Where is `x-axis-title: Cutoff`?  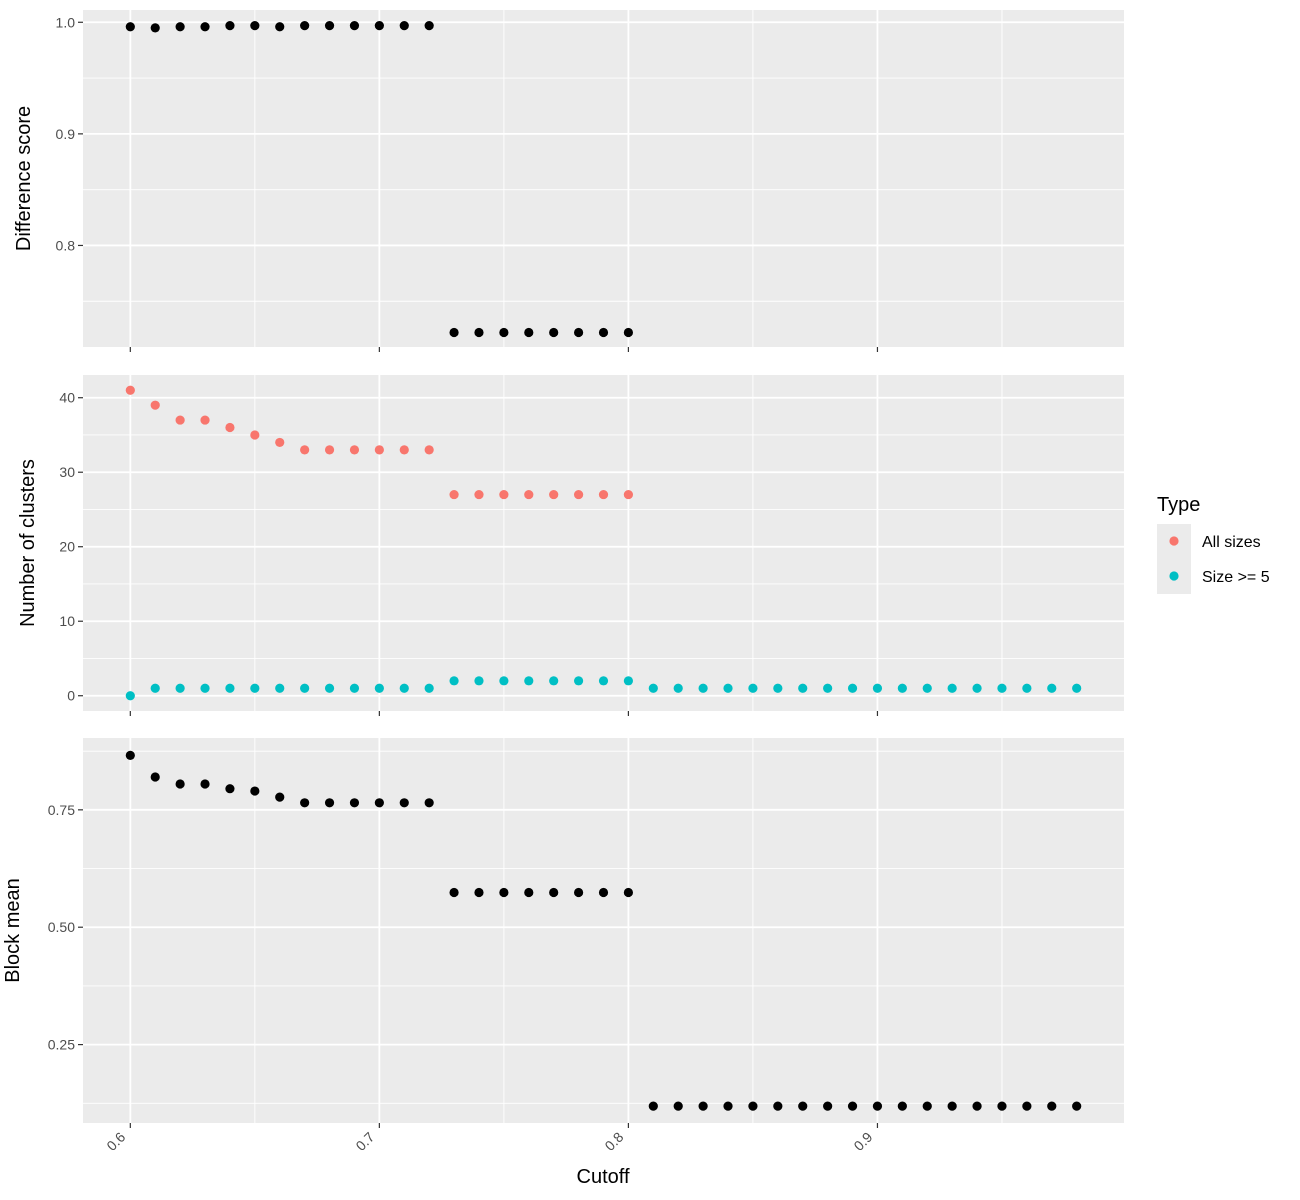
x-axis-title: Cutoff is located at coordinates (603, 1177).